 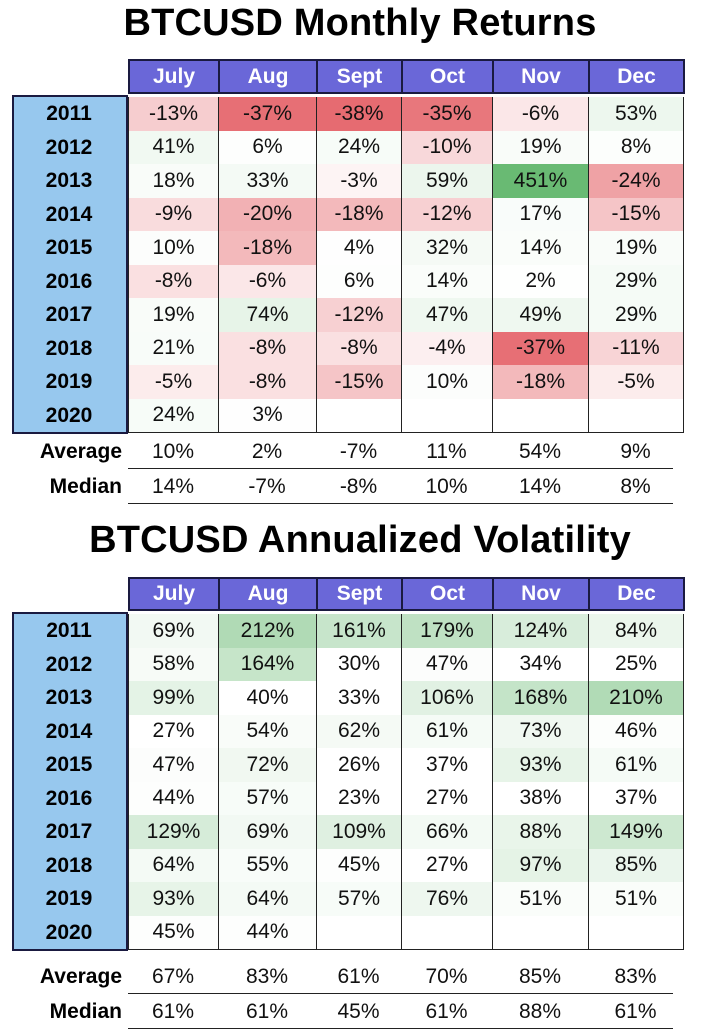 I want to click on value-cell: 24%, so click(x=173, y=415).